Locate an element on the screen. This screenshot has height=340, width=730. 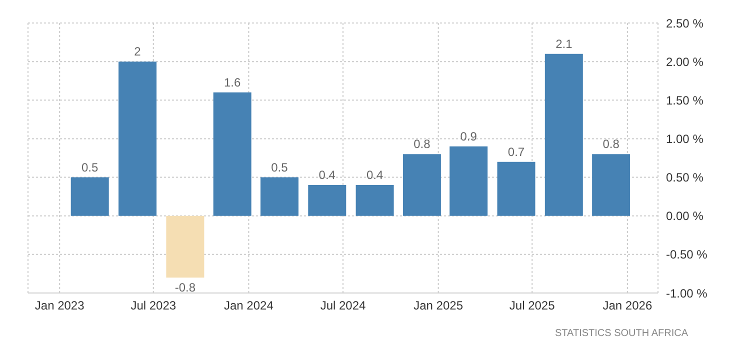
data-label: -0.8 is located at coordinates (185, 287).